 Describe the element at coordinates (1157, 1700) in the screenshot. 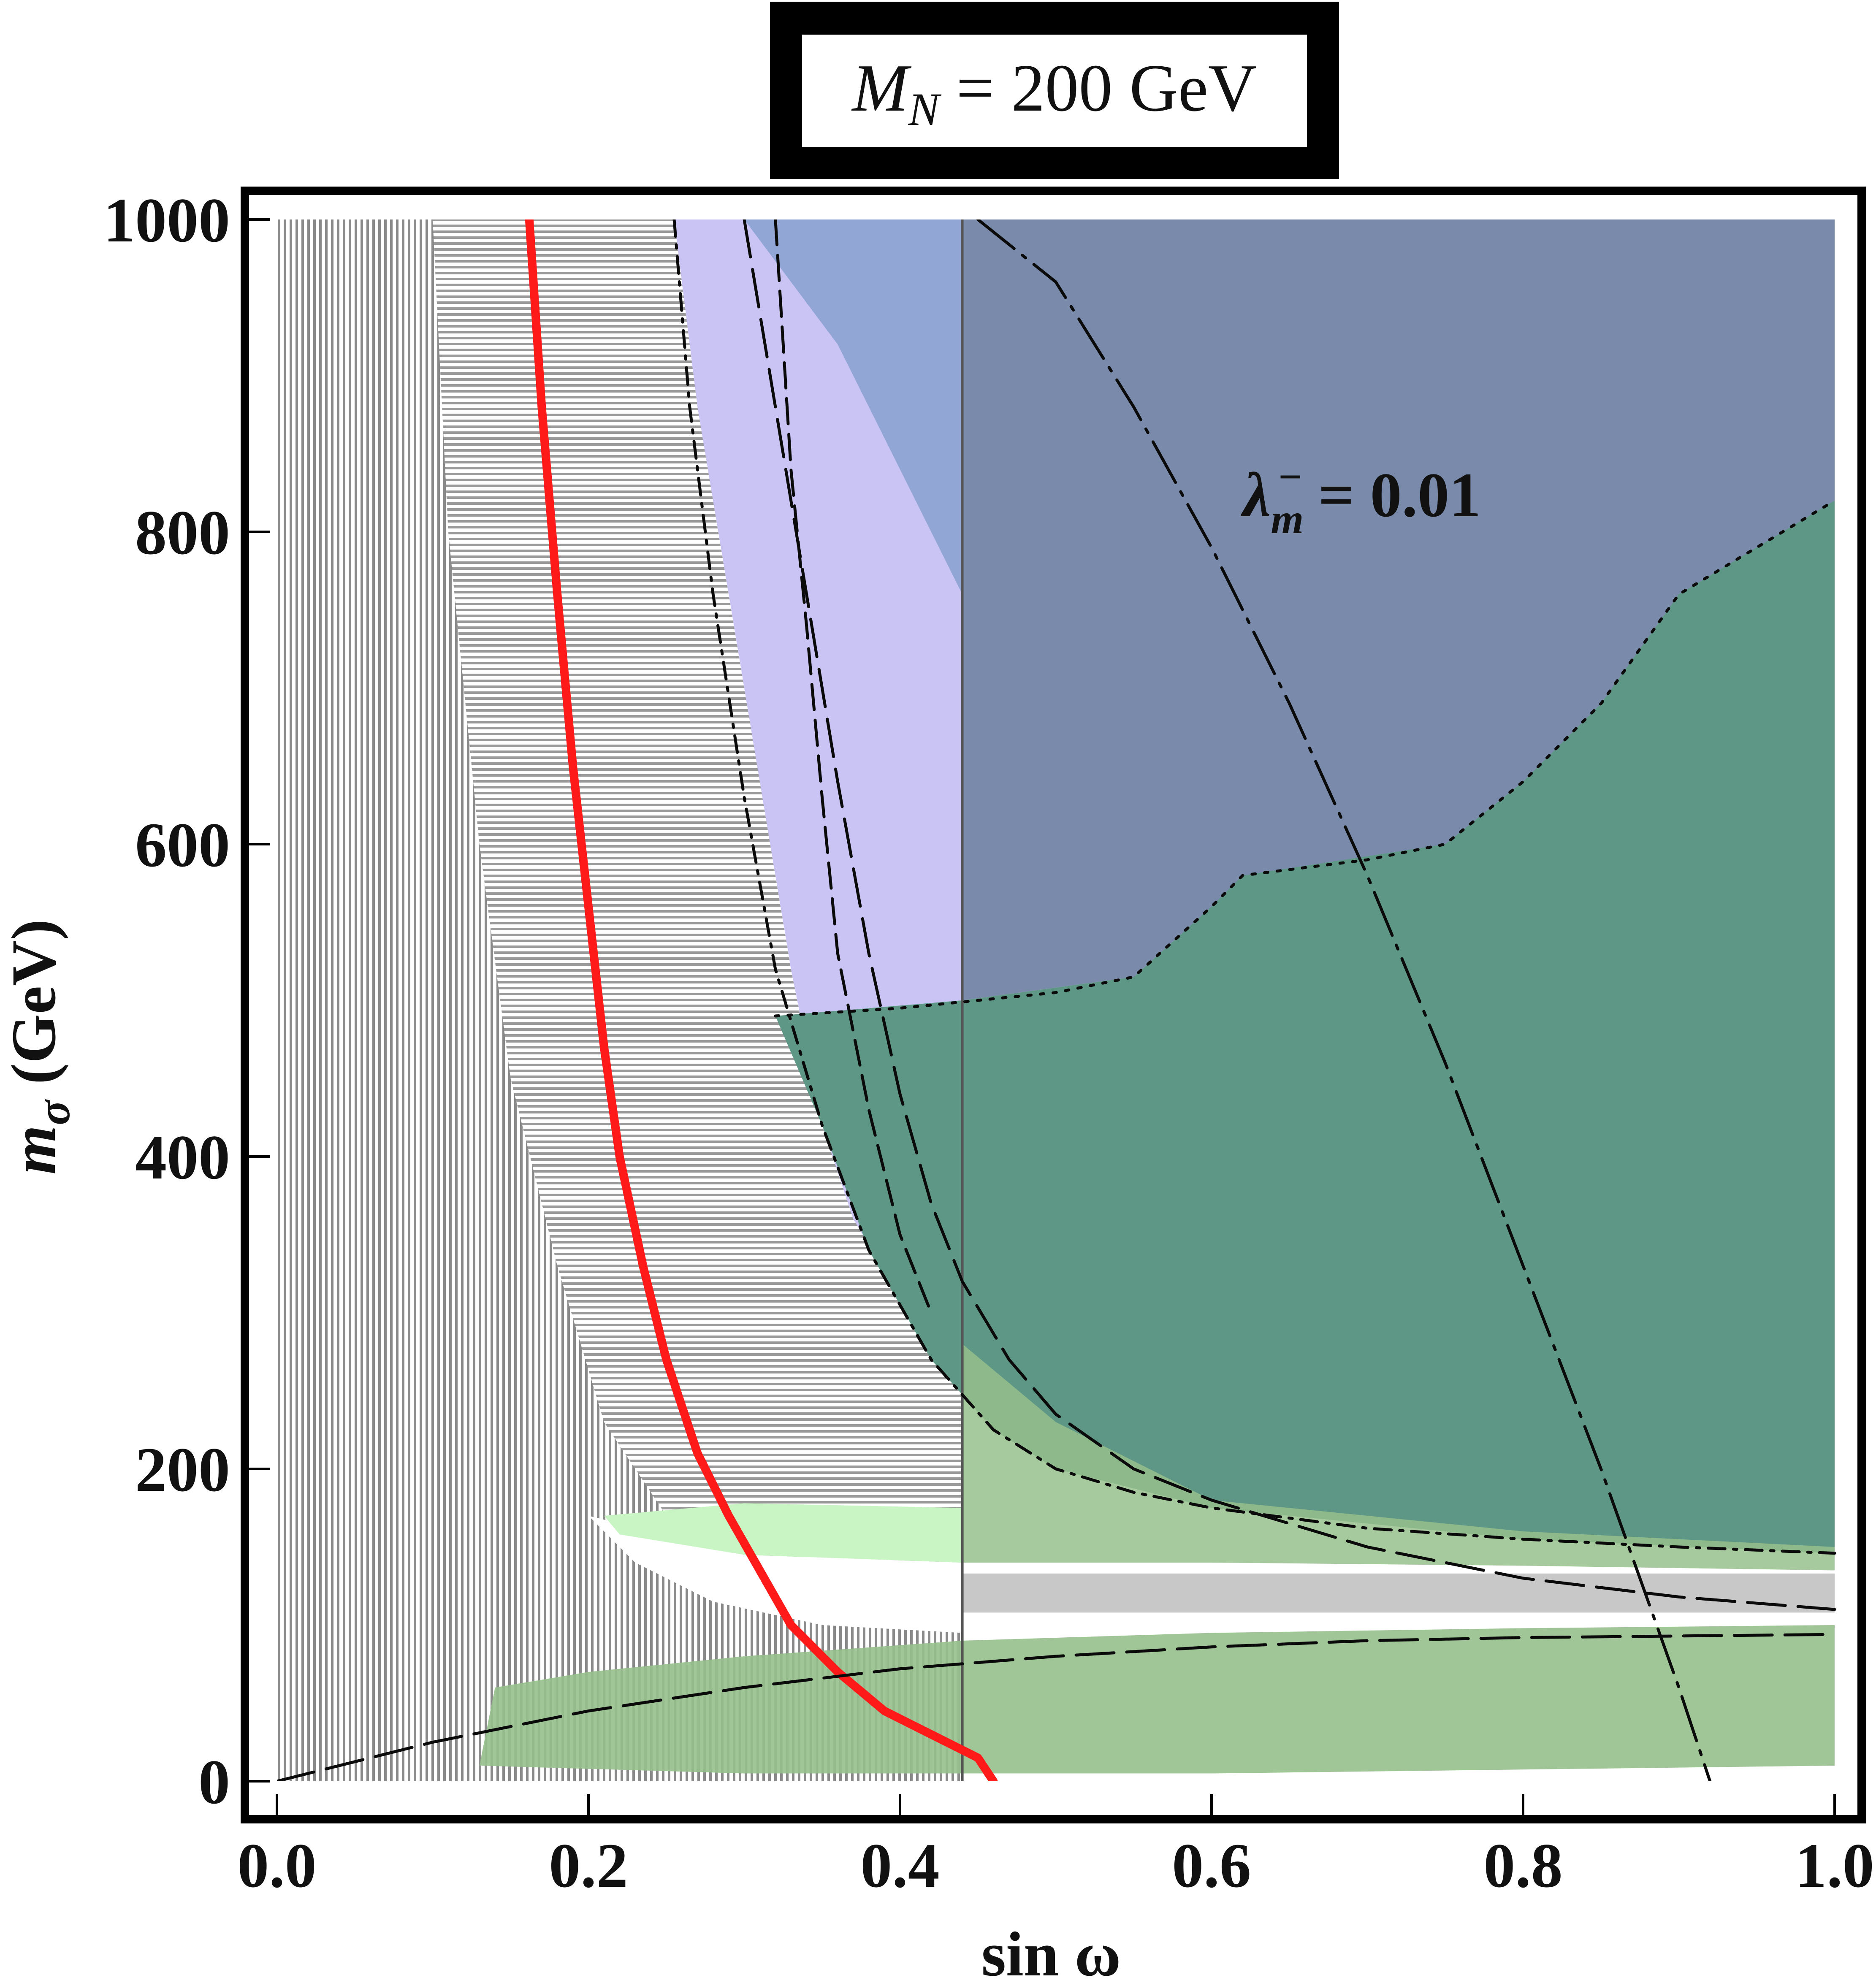

I see `green-region` at that location.